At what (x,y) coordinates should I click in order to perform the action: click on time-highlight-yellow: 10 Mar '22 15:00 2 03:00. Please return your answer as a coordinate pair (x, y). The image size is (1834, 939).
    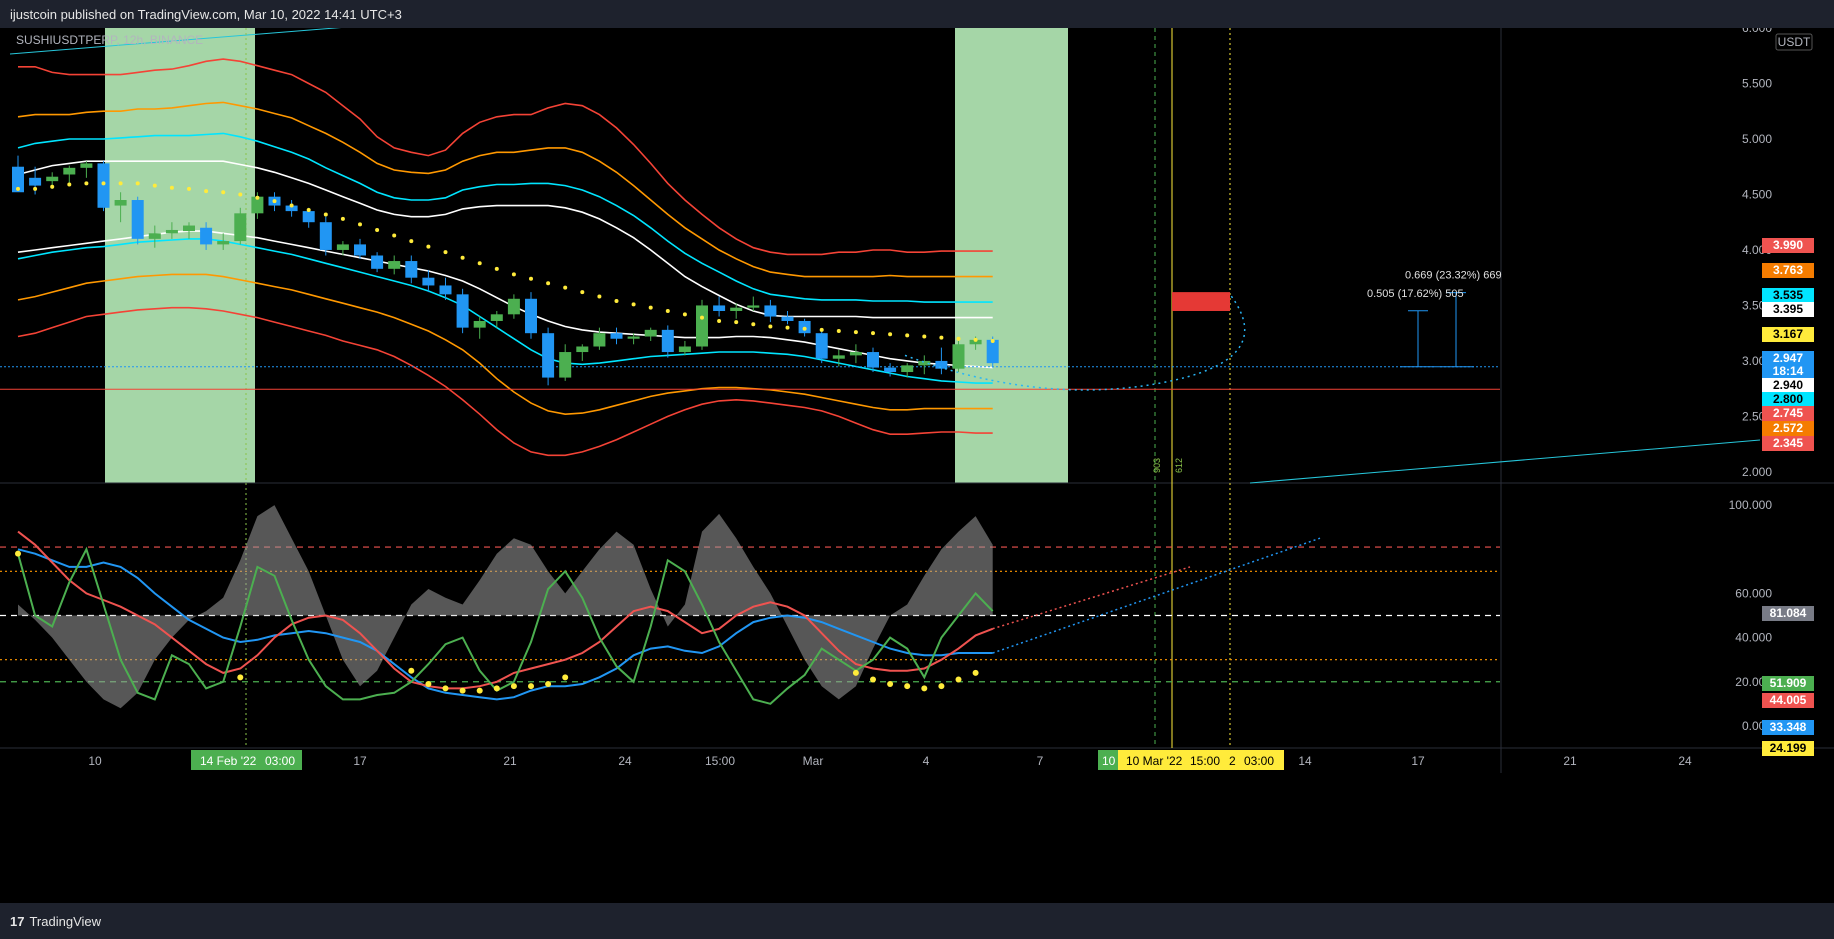
    Looking at the image, I should click on (1201, 760).